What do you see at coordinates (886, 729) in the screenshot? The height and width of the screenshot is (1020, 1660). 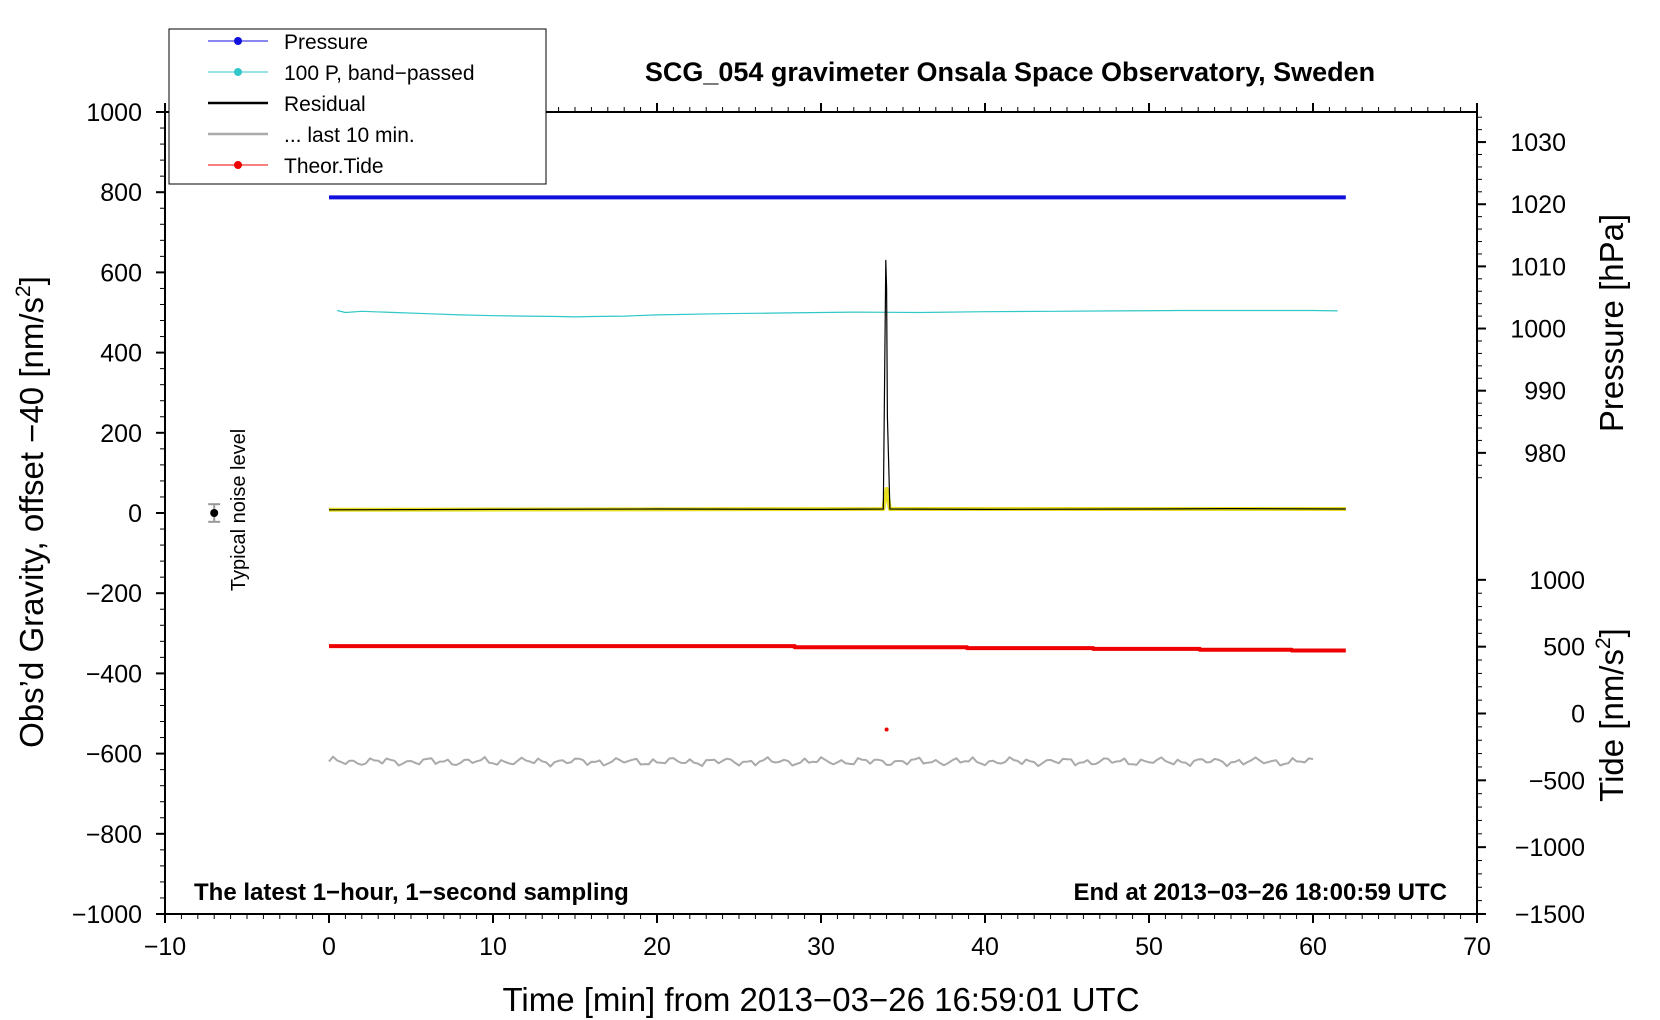 I see `tide-outlier-point` at bounding box center [886, 729].